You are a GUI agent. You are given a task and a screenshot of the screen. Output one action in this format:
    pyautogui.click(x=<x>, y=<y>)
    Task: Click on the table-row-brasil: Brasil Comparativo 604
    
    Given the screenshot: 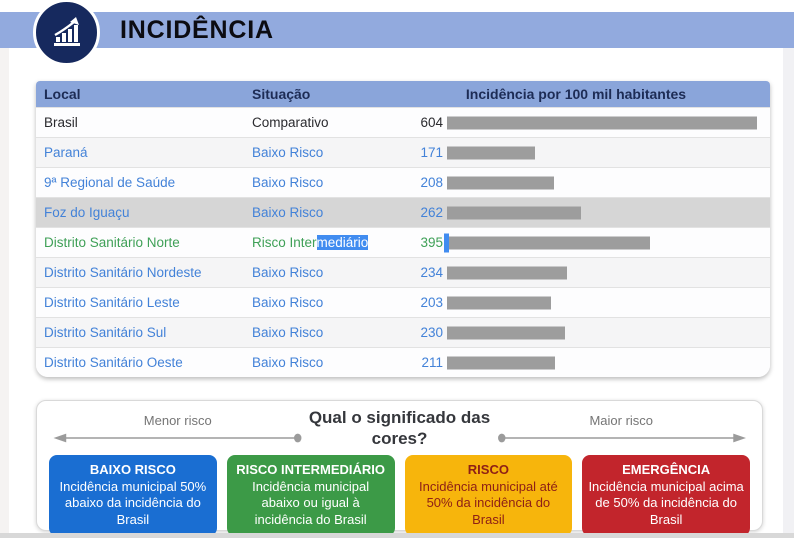 What is the action you would take?
    pyautogui.click(x=403, y=122)
    